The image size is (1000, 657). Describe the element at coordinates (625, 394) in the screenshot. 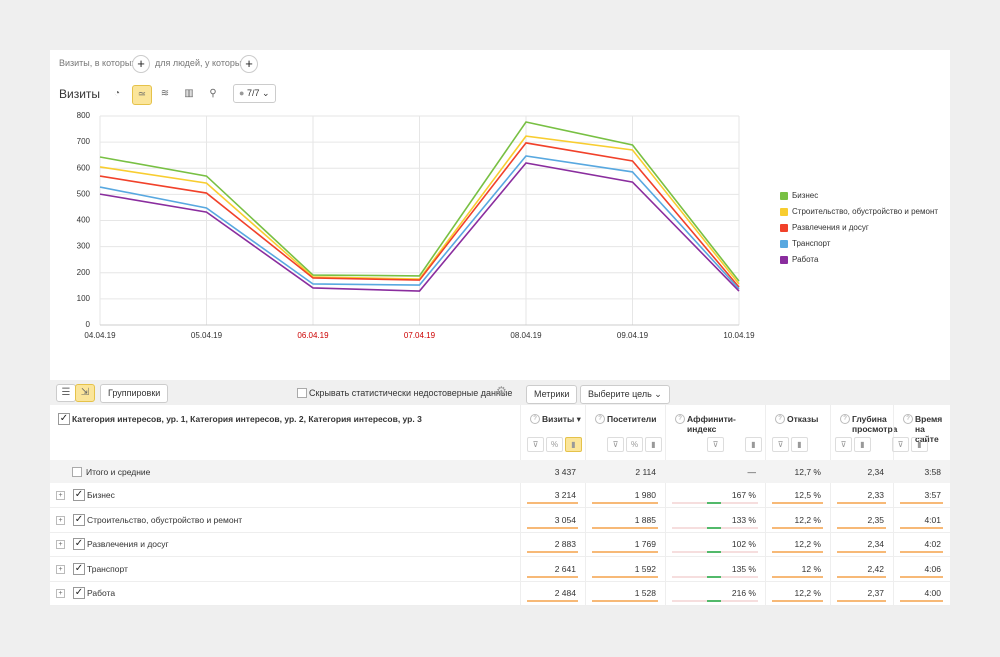

I see `goal-dropdown: Выберите цель ⌄` at that location.